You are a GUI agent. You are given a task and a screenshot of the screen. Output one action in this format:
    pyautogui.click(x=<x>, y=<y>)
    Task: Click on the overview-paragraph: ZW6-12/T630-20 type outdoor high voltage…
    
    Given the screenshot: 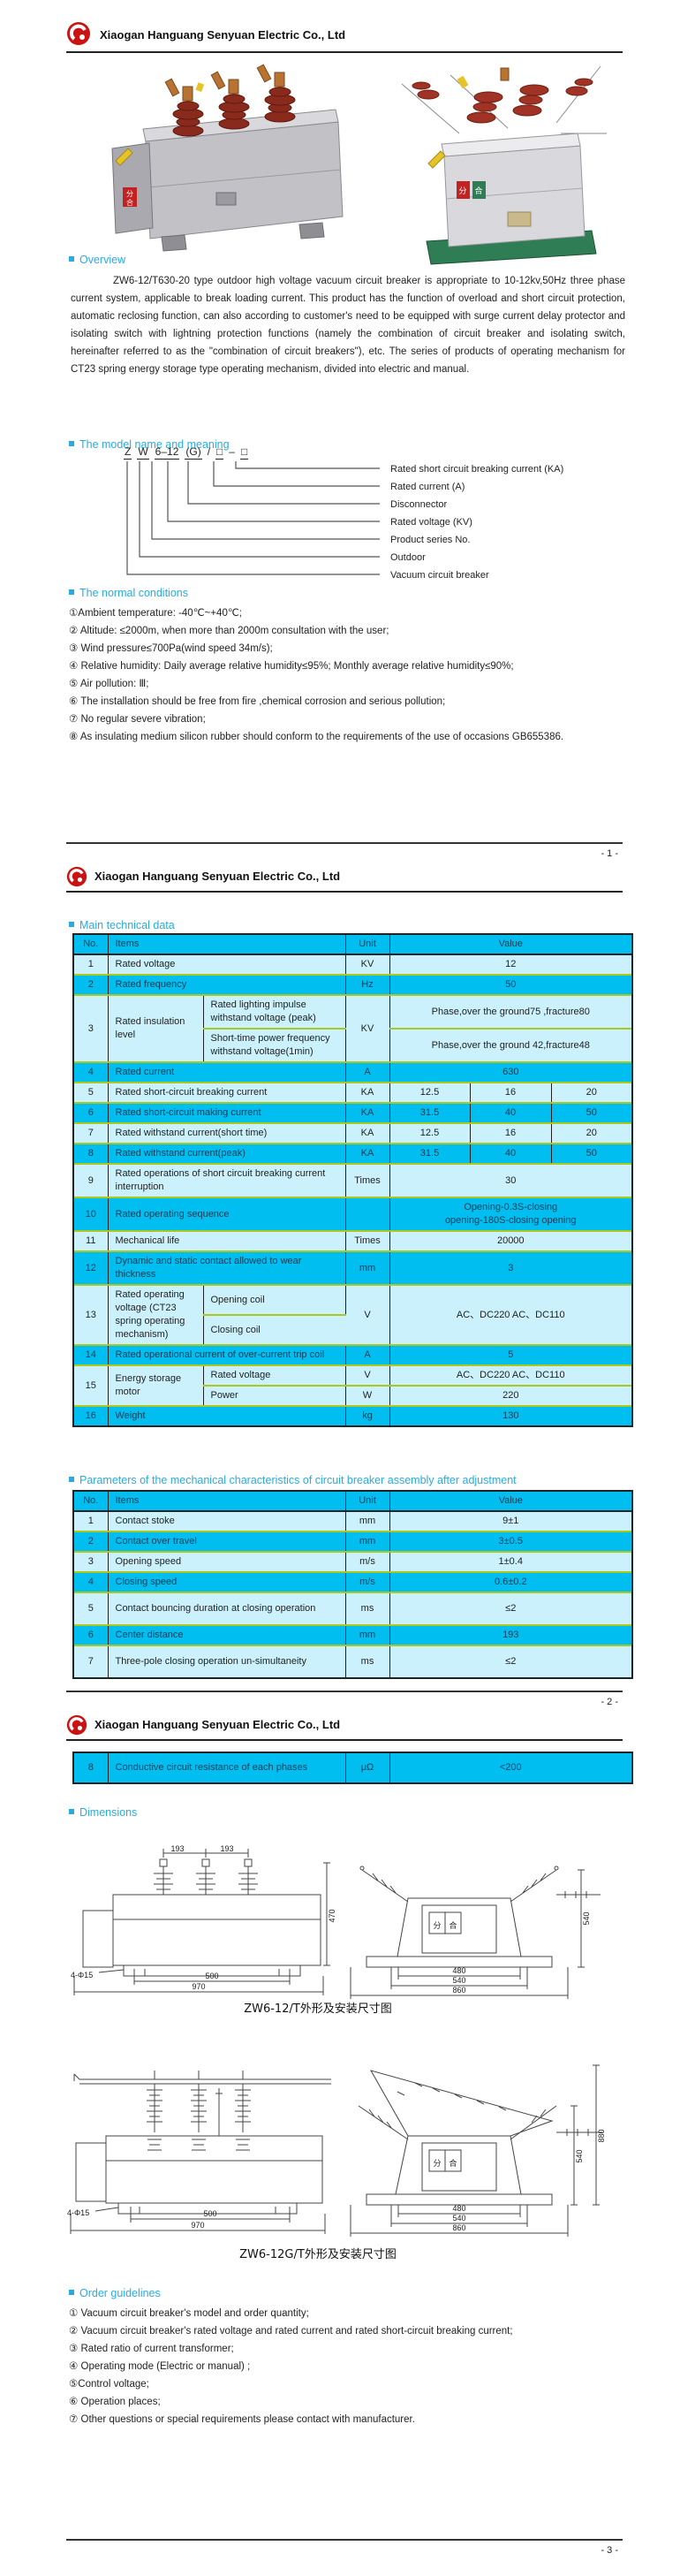 What is the action you would take?
    pyautogui.click(x=348, y=325)
    